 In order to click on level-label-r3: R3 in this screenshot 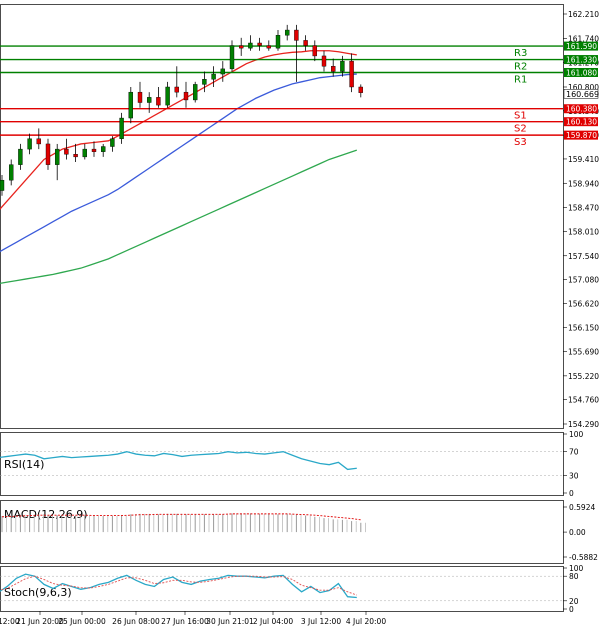, I will do `click(520, 53)`.